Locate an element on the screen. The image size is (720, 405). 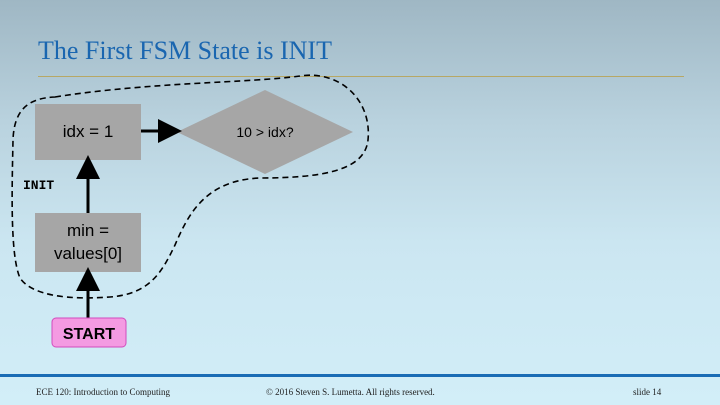
min-assign-label-line2: values[0] is located at coordinates (88, 253).